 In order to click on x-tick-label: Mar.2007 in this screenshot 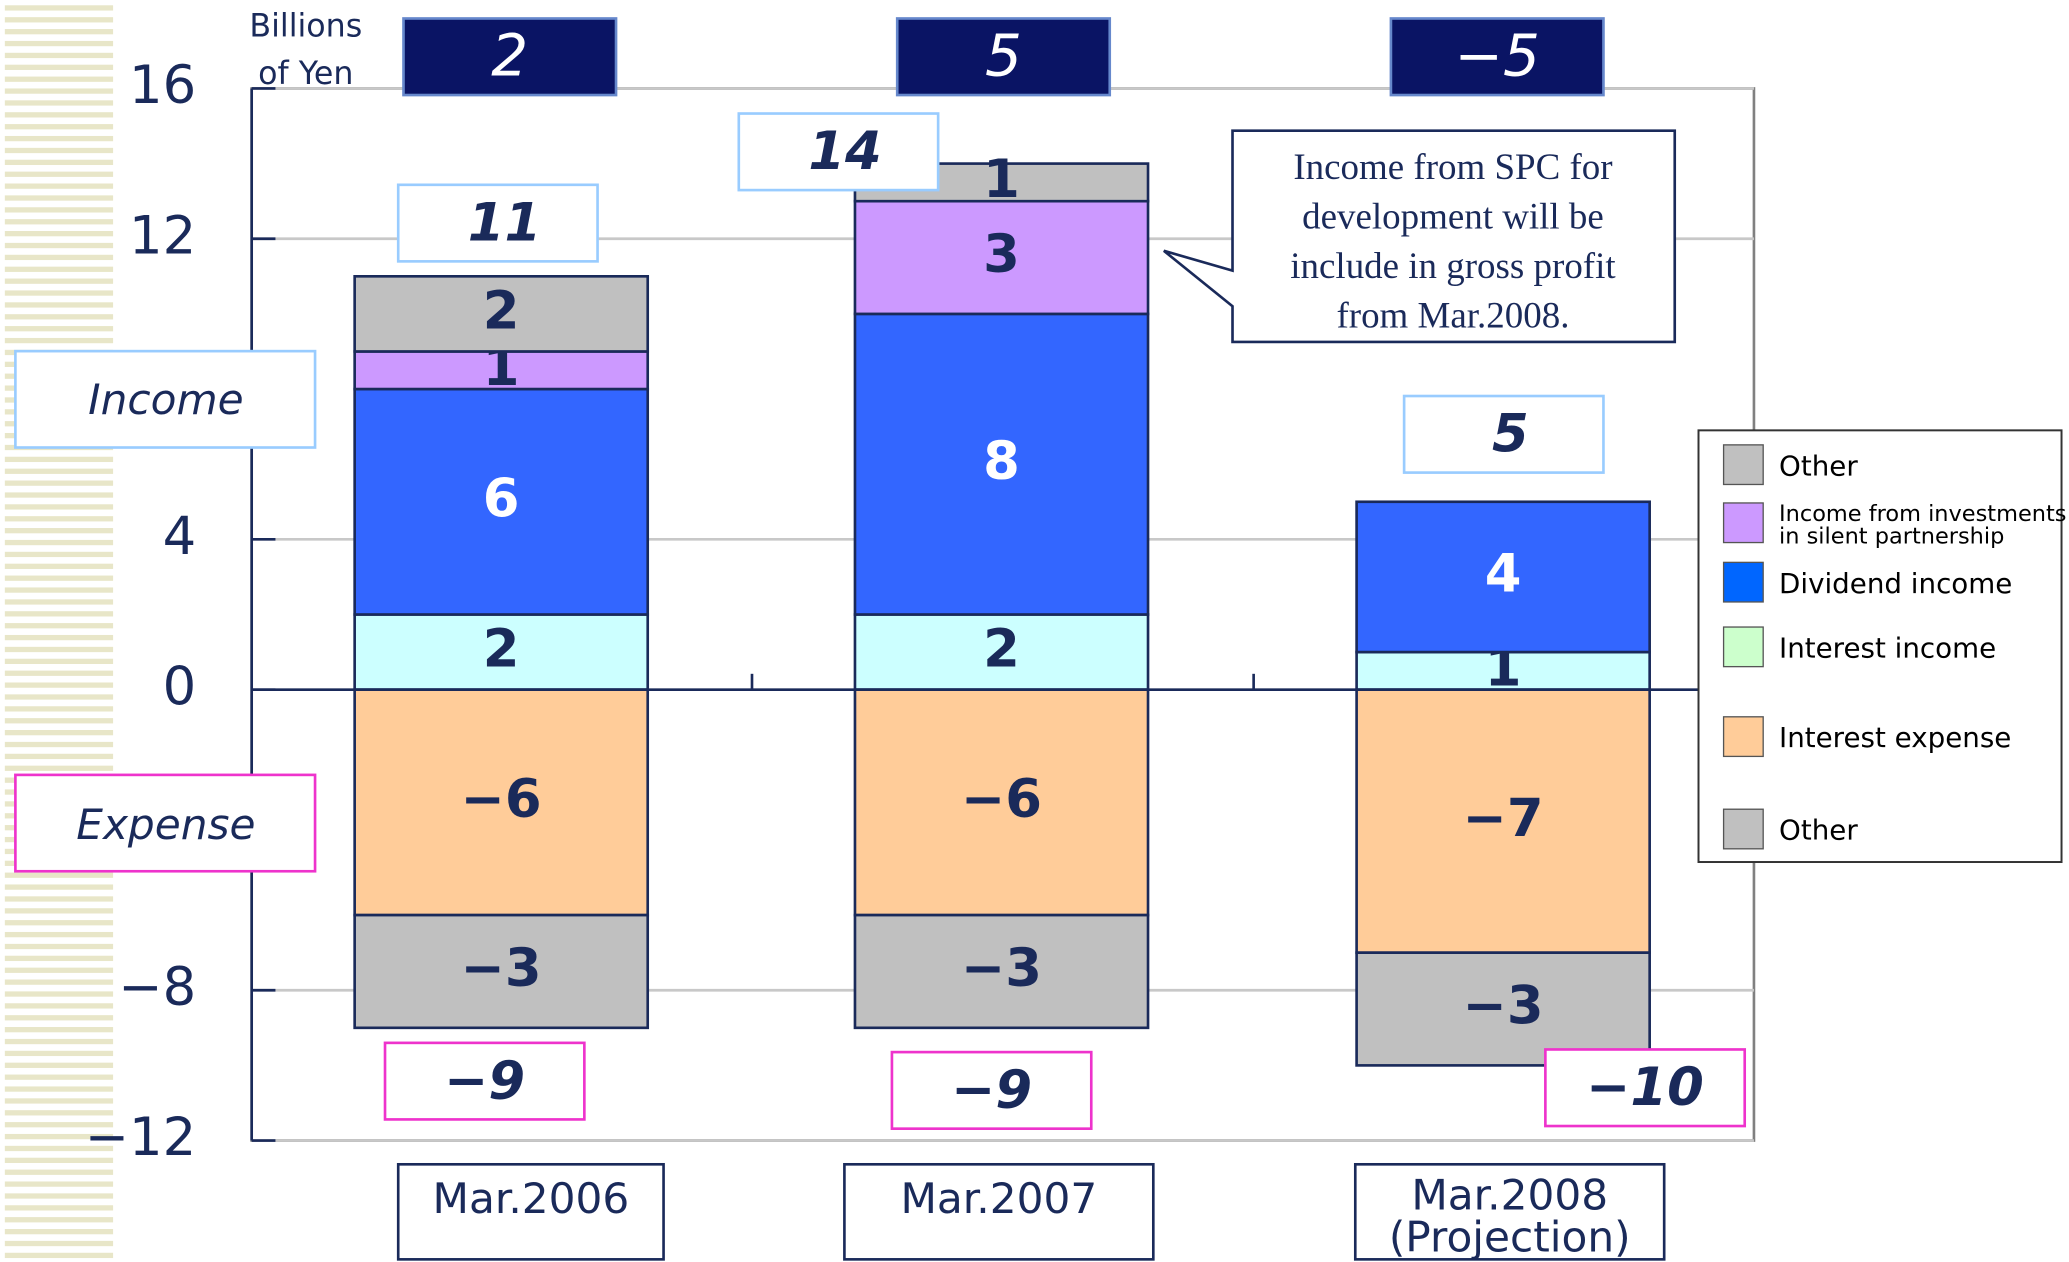, I will do `click(998, 1198)`.